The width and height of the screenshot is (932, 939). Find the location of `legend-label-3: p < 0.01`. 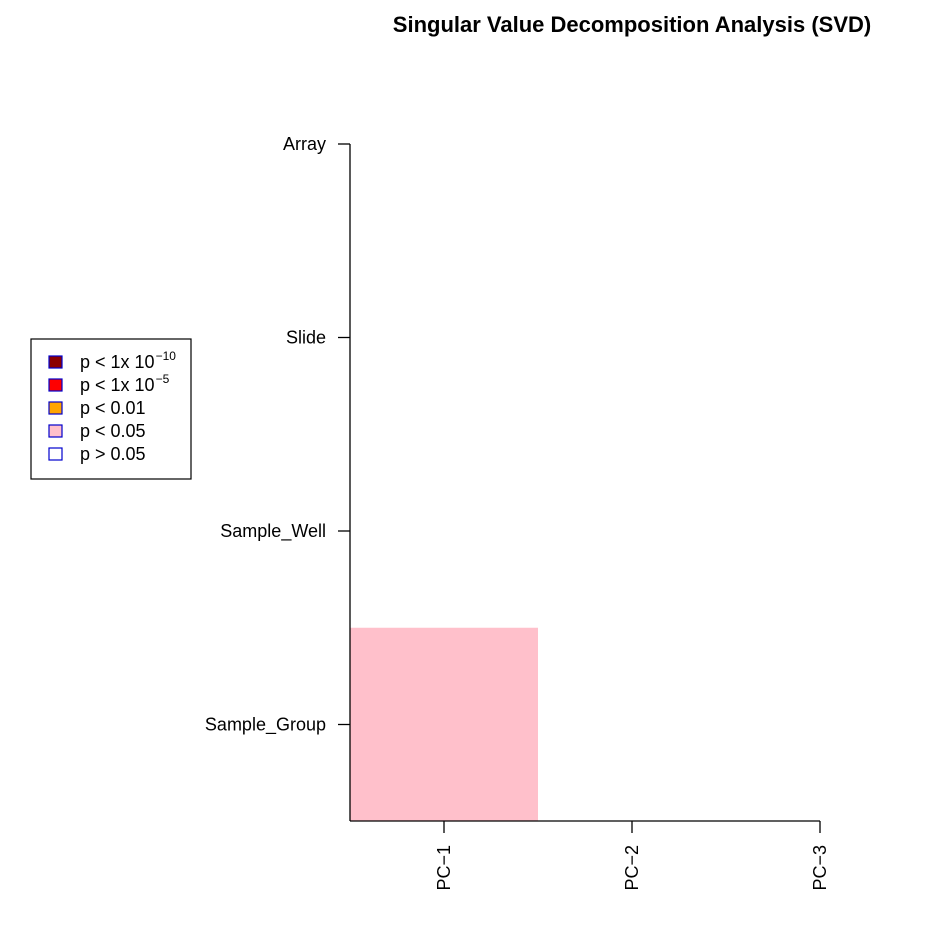

legend-label-3: p < 0.01 is located at coordinates (113, 408).